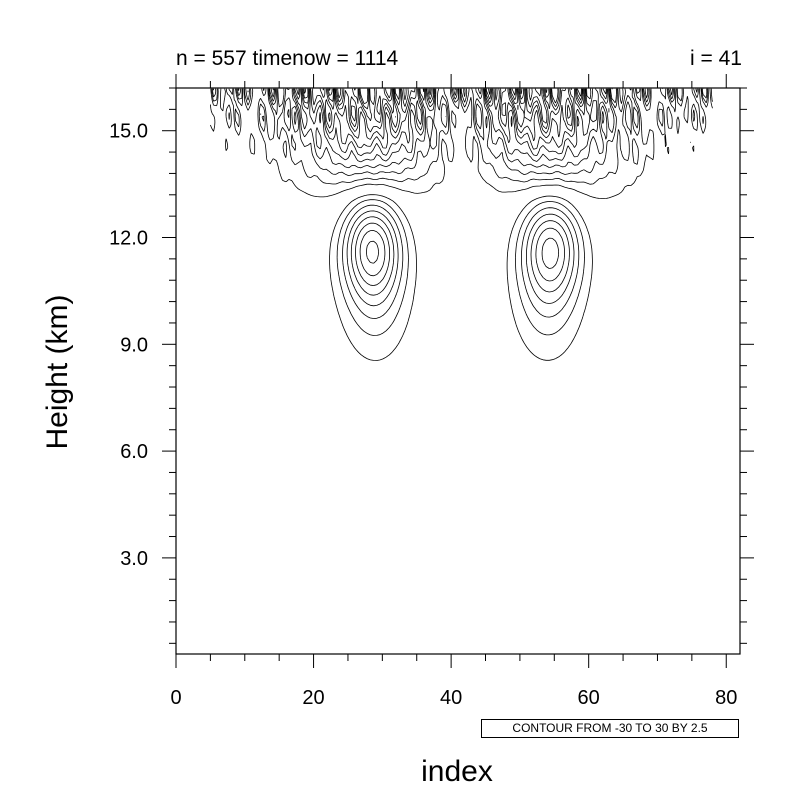 Image resolution: width=800 pixels, height=800 pixels. What do you see at coordinates (287, 58) in the screenshot?
I see `plot-title-left: n = 557 timenow = 1114` at bounding box center [287, 58].